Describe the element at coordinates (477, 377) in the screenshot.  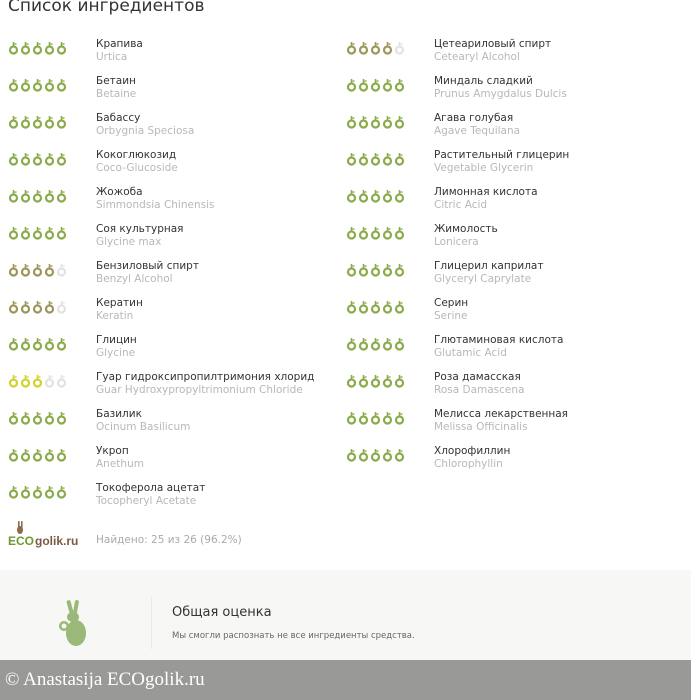
I see `ingredient-name-ru: Роза дамасская` at that location.